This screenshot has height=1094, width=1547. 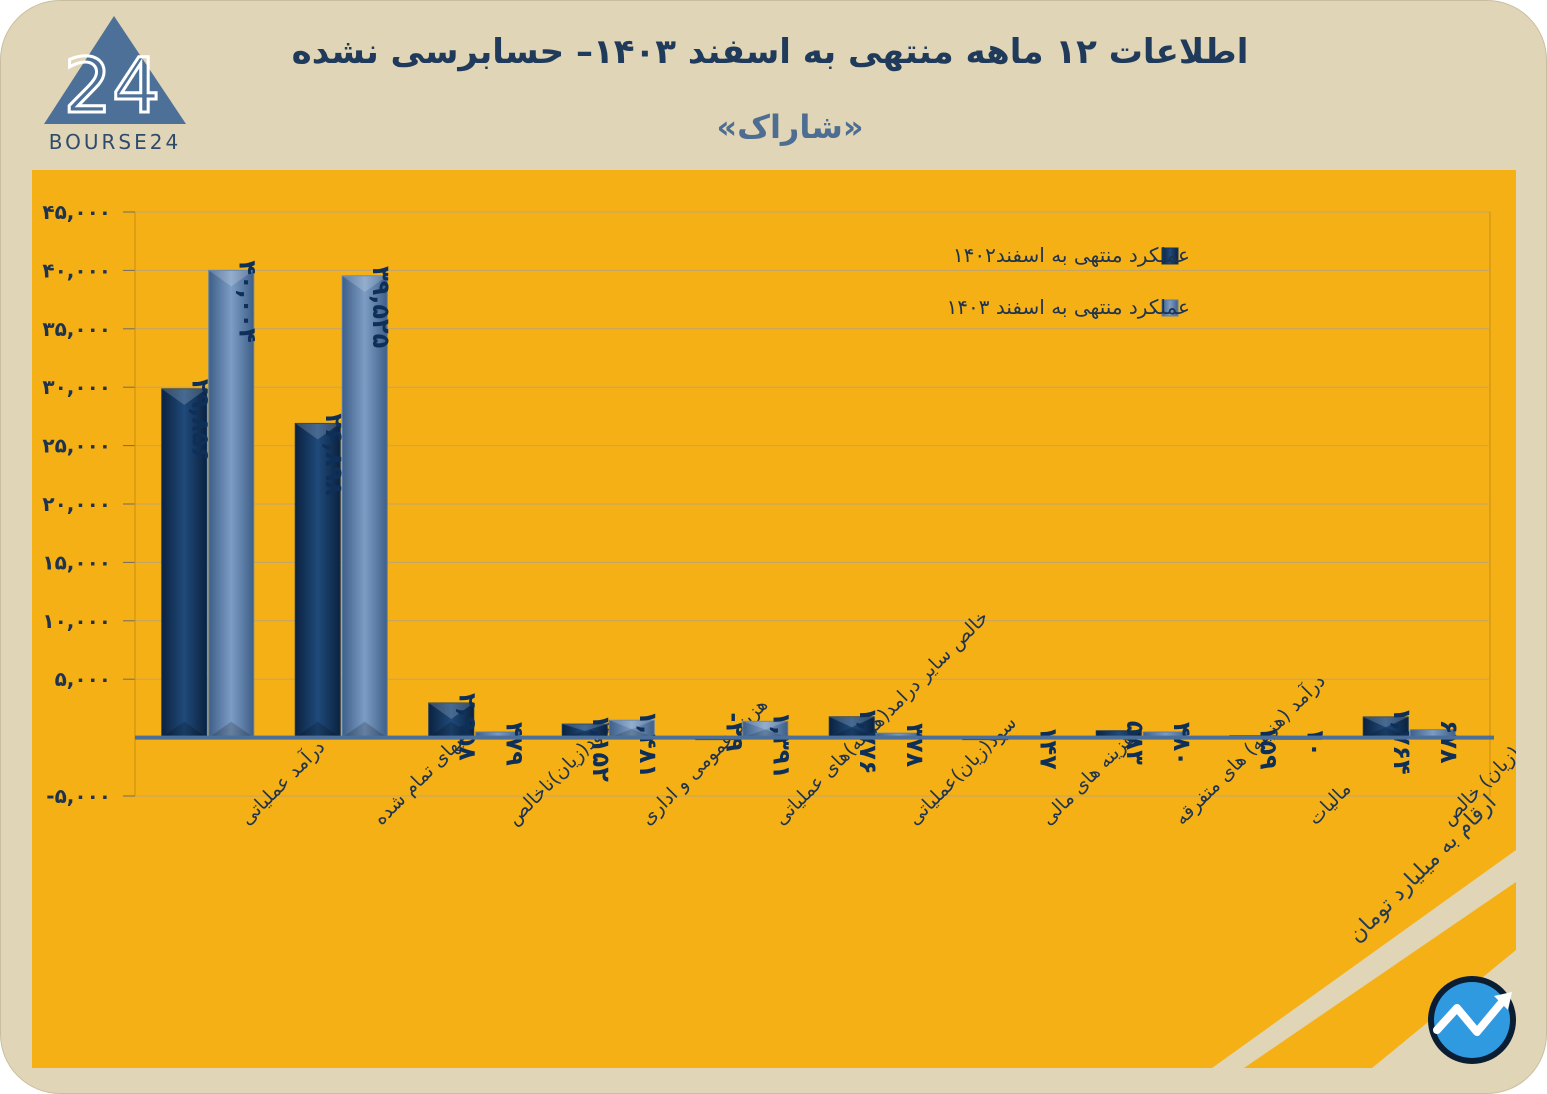 What do you see at coordinates (76, 387) in the screenshot?
I see `y-tick-label: ۳۰,۰۰۰` at bounding box center [76, 387].